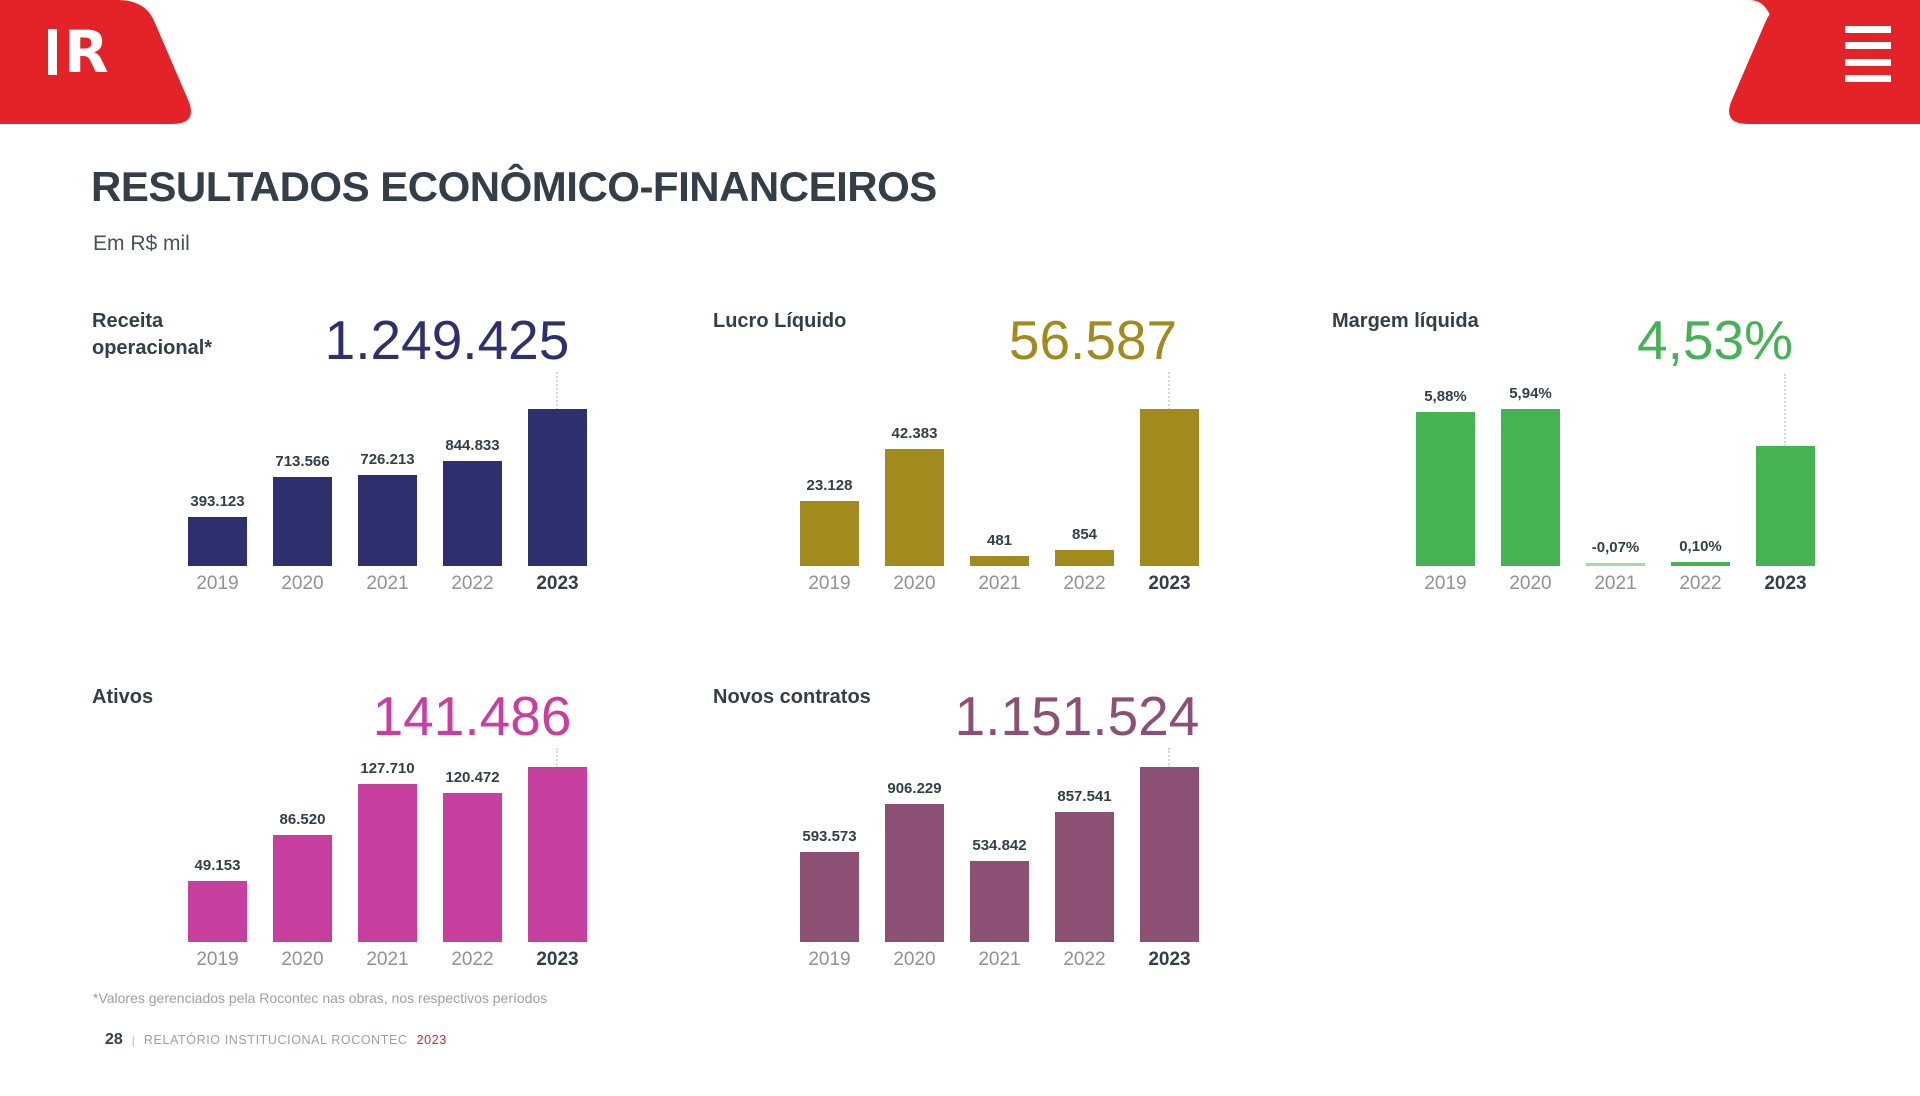  Describe the element at coordinates (1715, 340) in the screenshot. I see `chart-highlight-value: 4,53%` at that location.